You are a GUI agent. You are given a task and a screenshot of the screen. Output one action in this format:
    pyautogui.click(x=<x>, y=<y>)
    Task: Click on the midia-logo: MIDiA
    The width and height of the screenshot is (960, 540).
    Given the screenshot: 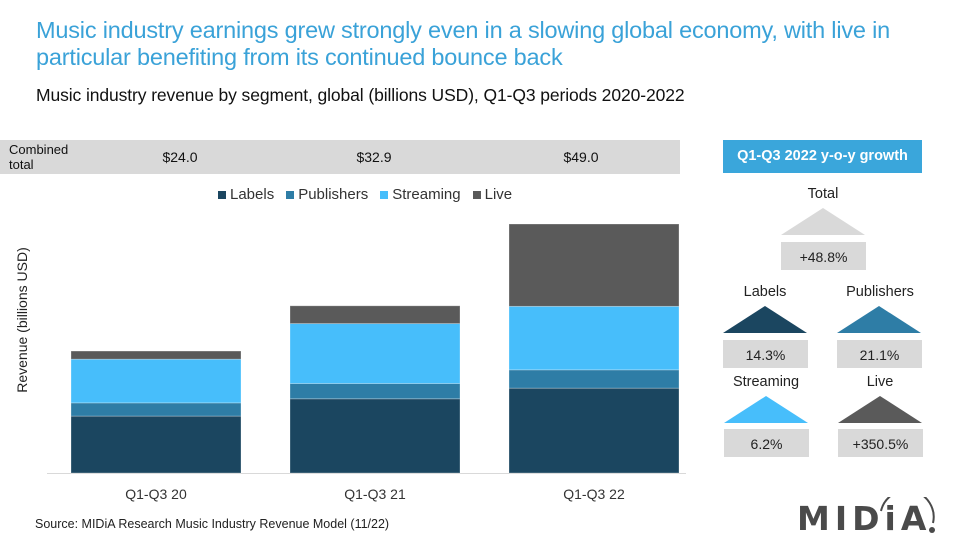 What is the action you would take?
    pyautogui.click(x=869, y=517)
    